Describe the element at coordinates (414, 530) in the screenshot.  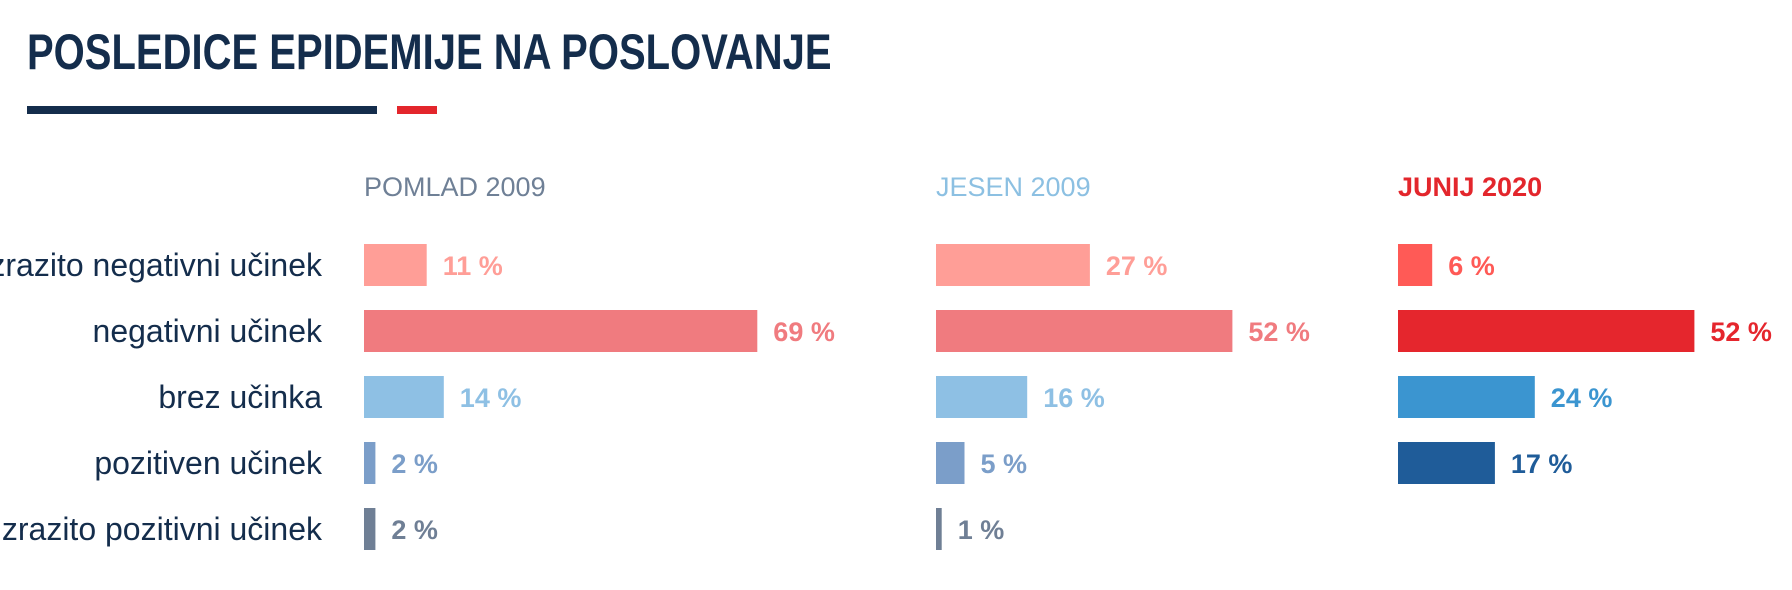
I see `value-label-pomlad-2009-izrazito-pozitivni-ucinek: 2 %` at that location.